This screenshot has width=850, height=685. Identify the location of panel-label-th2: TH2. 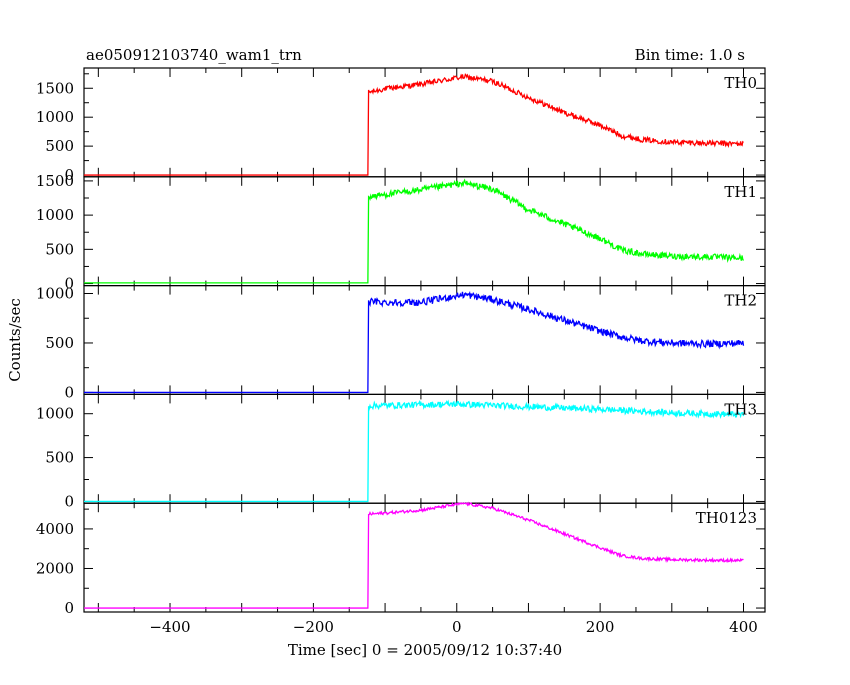
(740, 301).